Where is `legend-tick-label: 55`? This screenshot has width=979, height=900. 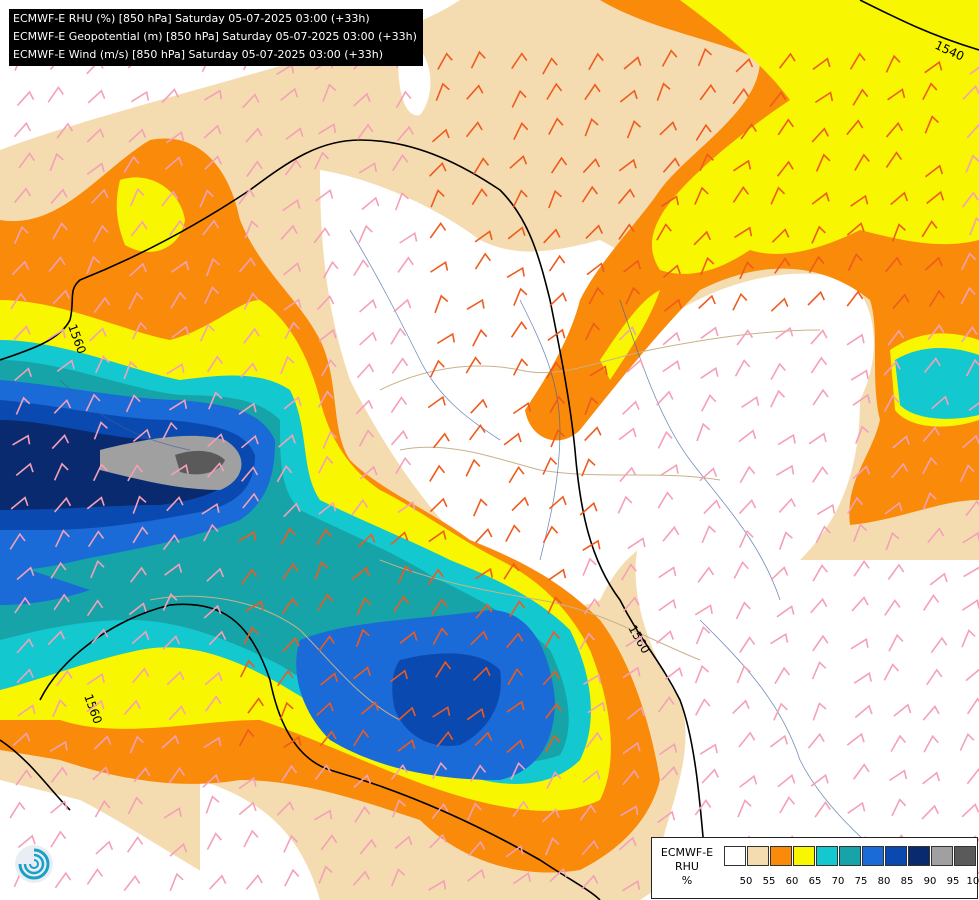
legend-tick-label: 55 is located at coordinates (769, 881).